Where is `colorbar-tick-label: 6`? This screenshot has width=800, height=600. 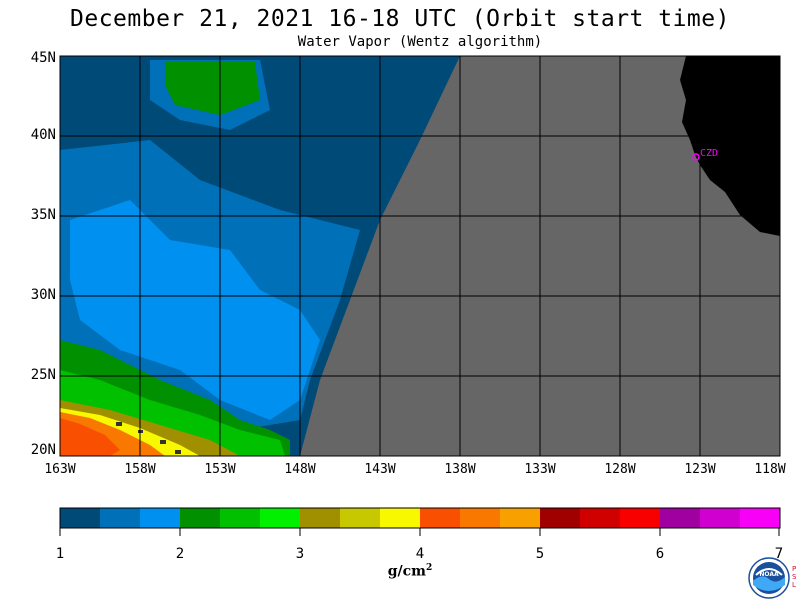
colorbar-tick-label: 6 is located at coordinates (660, 554).